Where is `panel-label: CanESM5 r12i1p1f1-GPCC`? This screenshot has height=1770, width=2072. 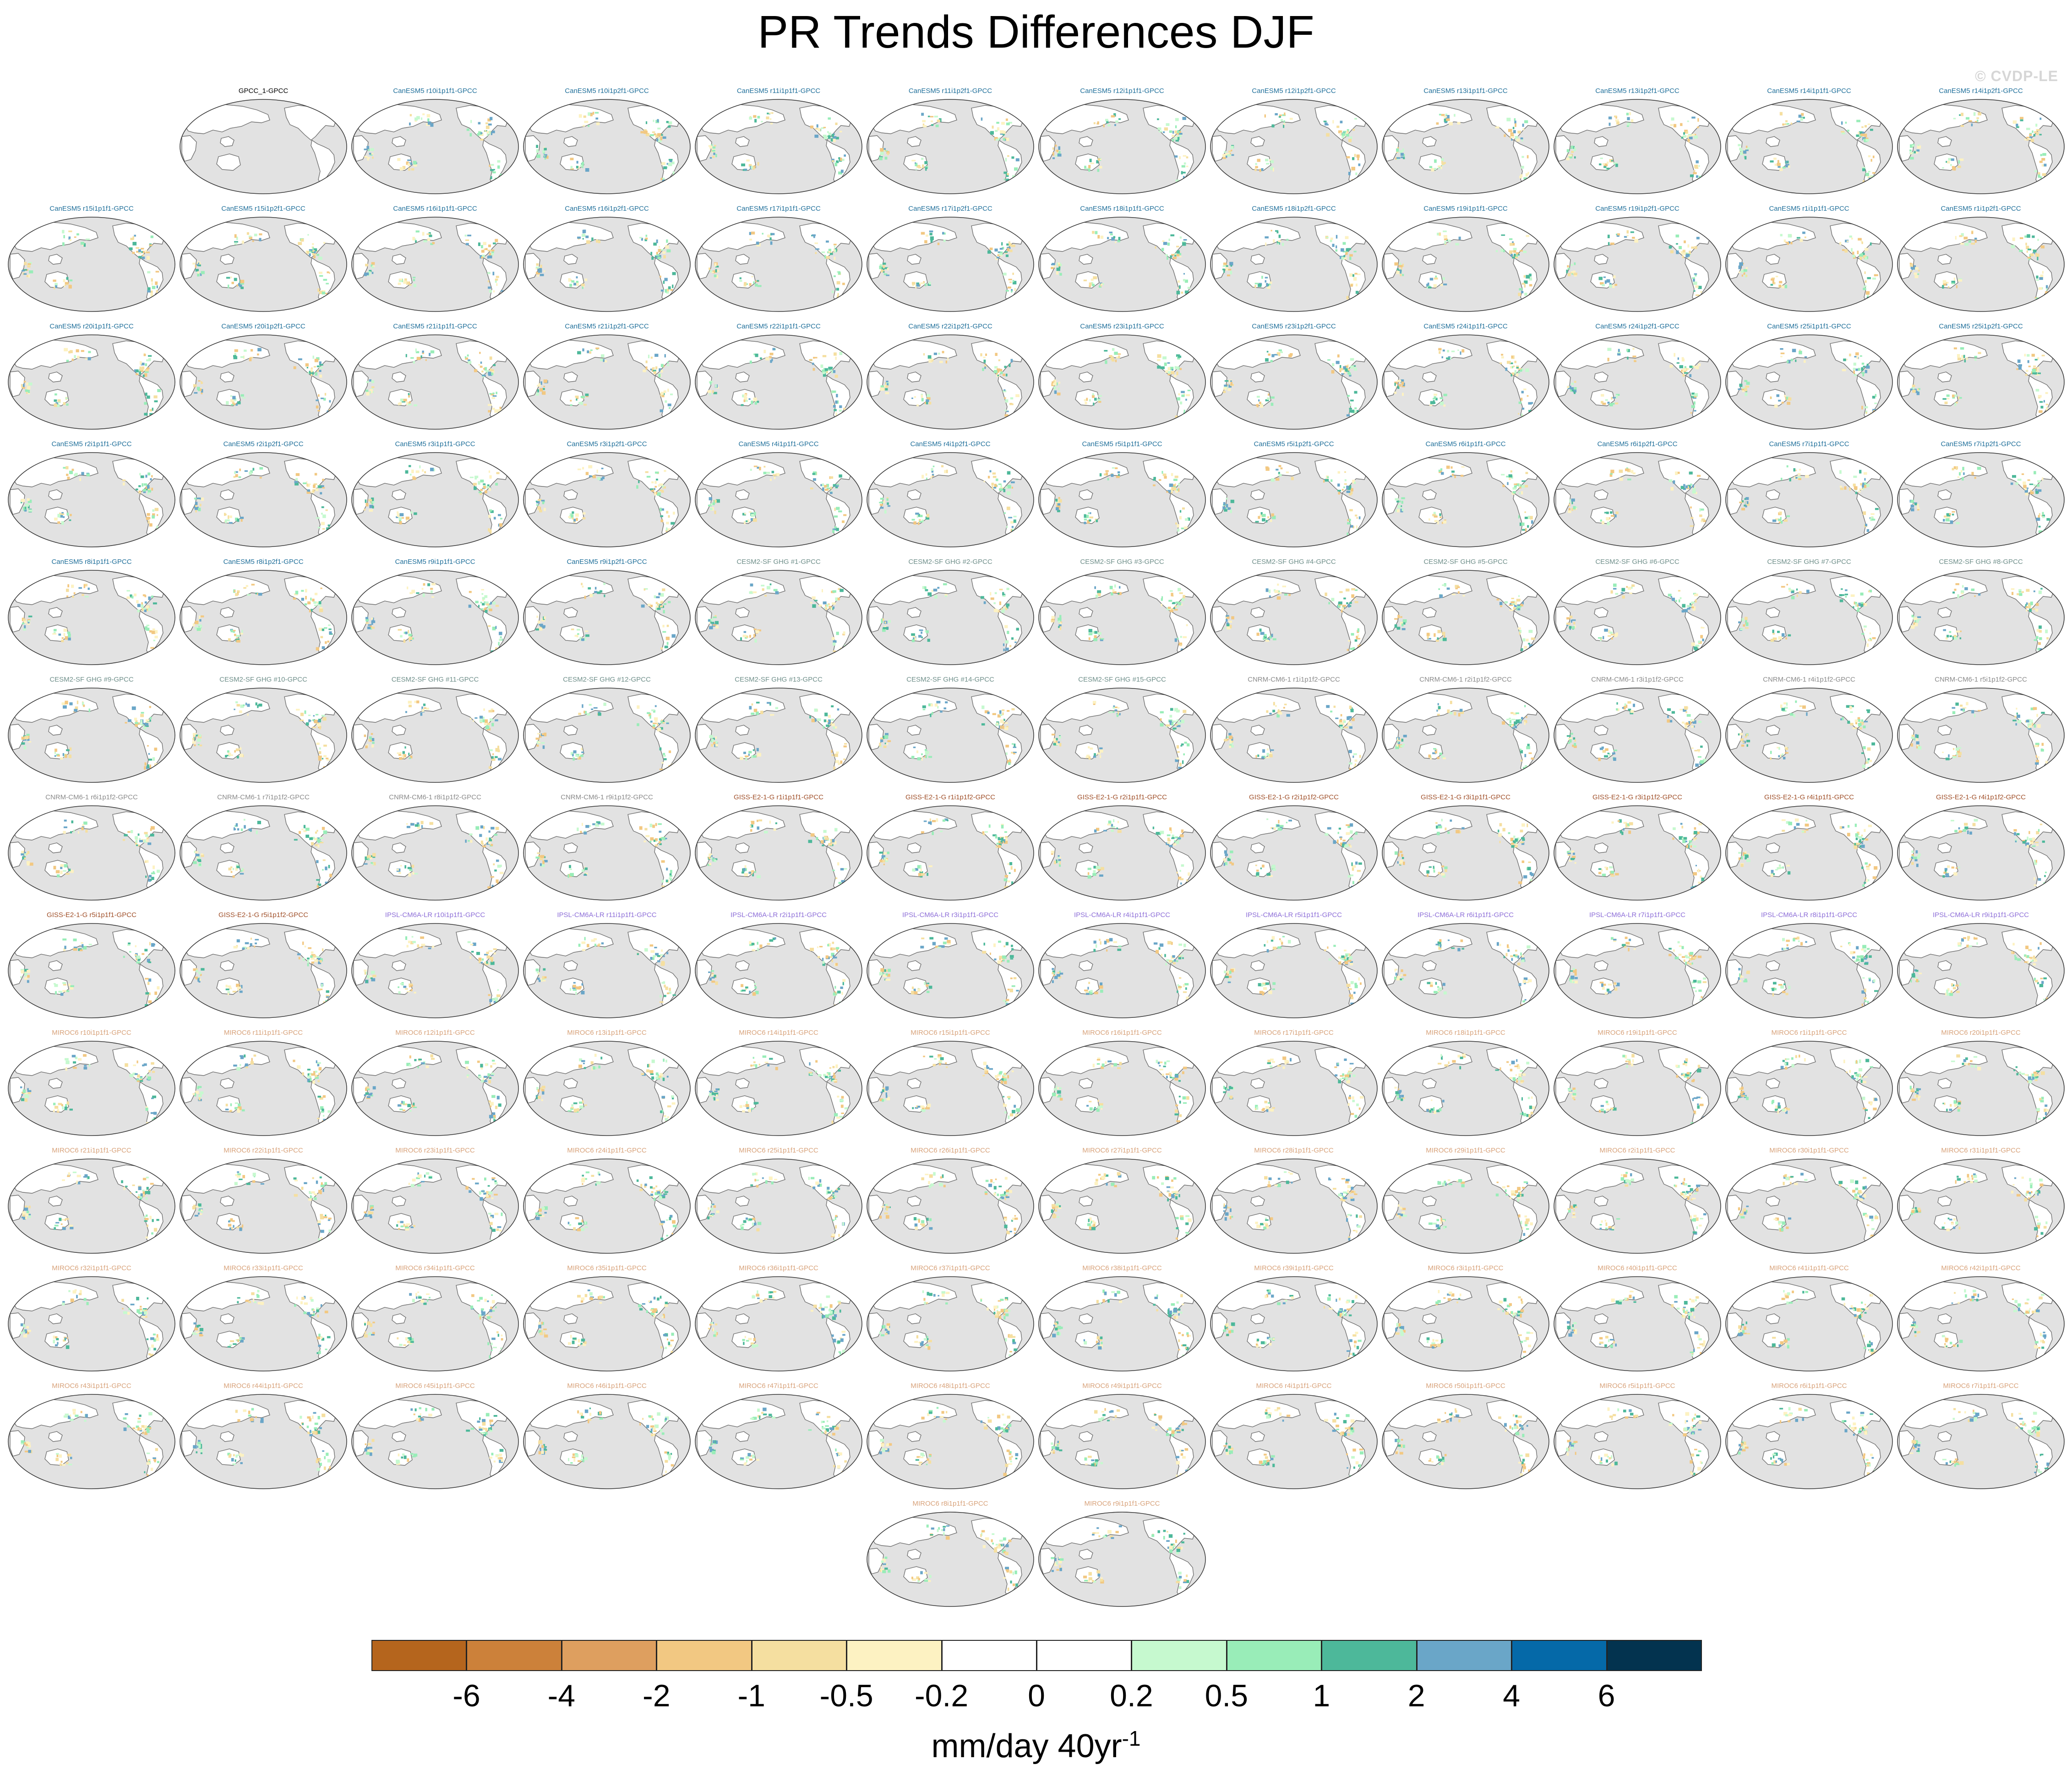
panel-label: CanESM5 r12i1p1f1-GPCC is located at coordinates (1122, 91).